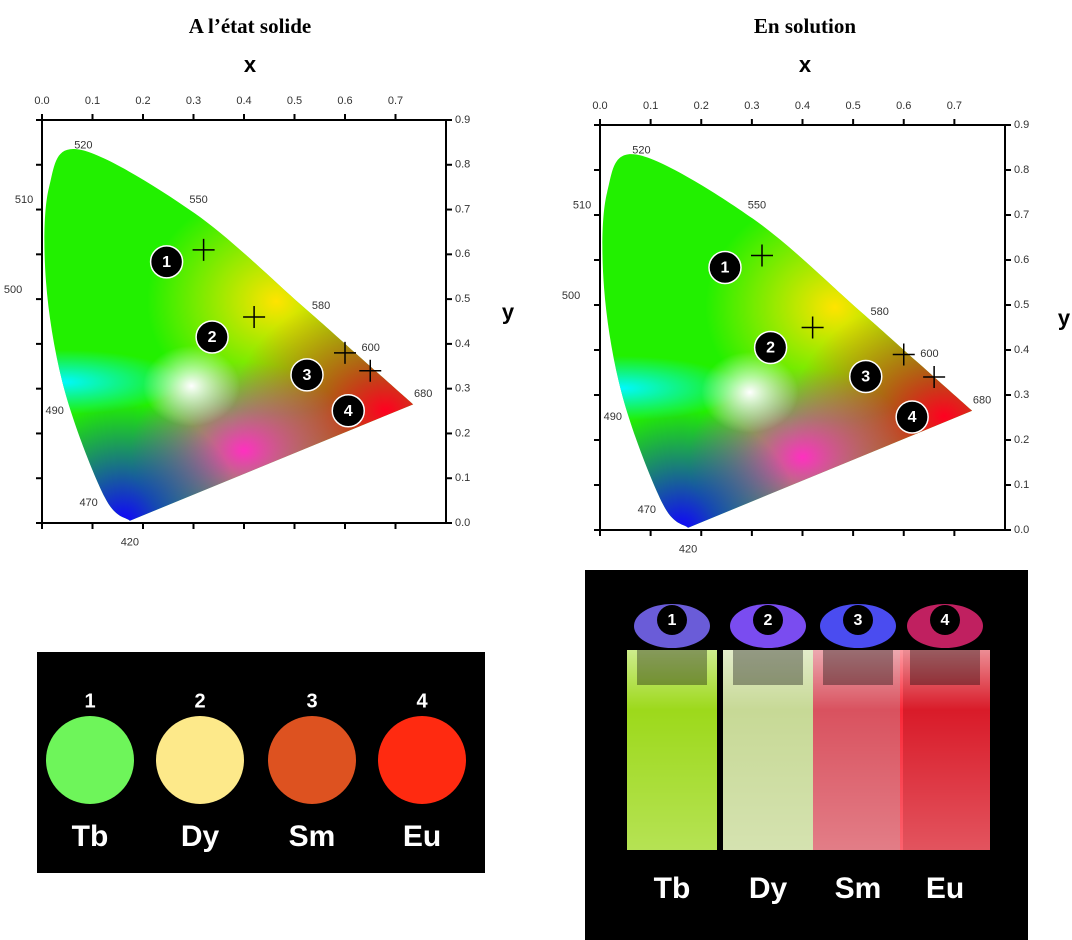 The image size is (1072, 940). What do you see at coordinates (13, 290) in the screenshot?
I see `wavelength-label: 500` at bounding box center [13, 290].